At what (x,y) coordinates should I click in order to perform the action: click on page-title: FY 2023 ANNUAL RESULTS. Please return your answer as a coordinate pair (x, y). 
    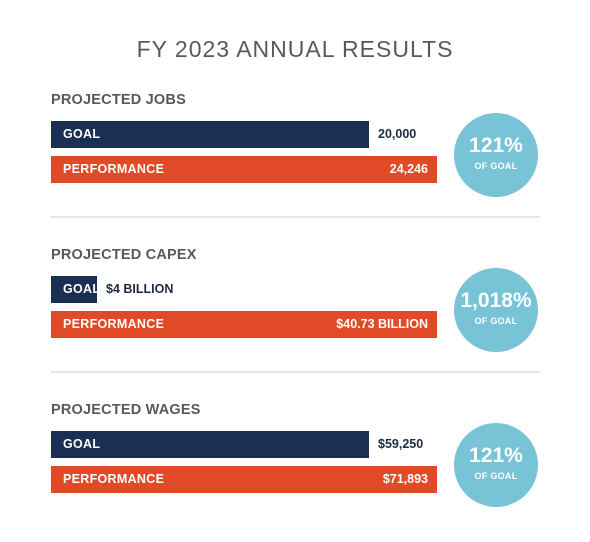
    Looking at the image, I should click on (295, 49).